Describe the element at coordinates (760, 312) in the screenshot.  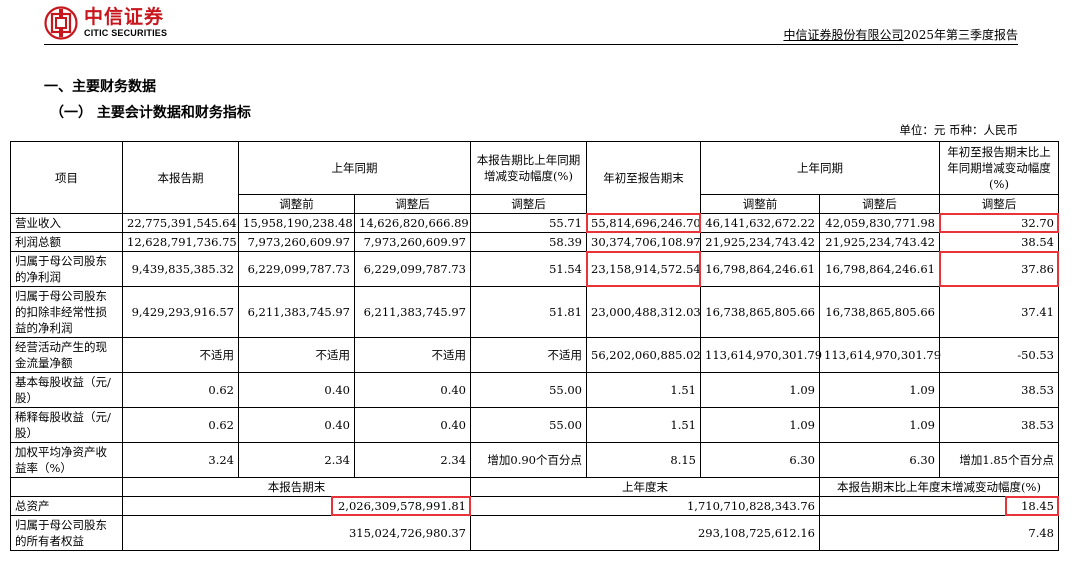
I see `cell-ytd-prior-before: 16,738,865,805.66` at that location.